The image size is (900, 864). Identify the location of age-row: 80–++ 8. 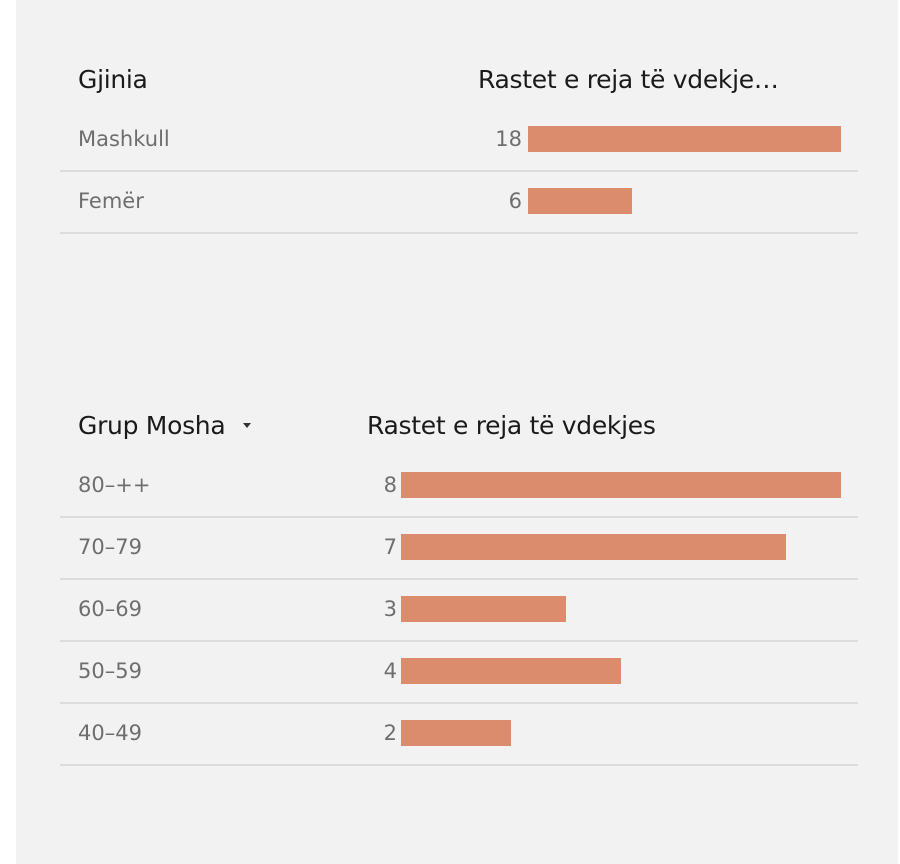
(459, 486).